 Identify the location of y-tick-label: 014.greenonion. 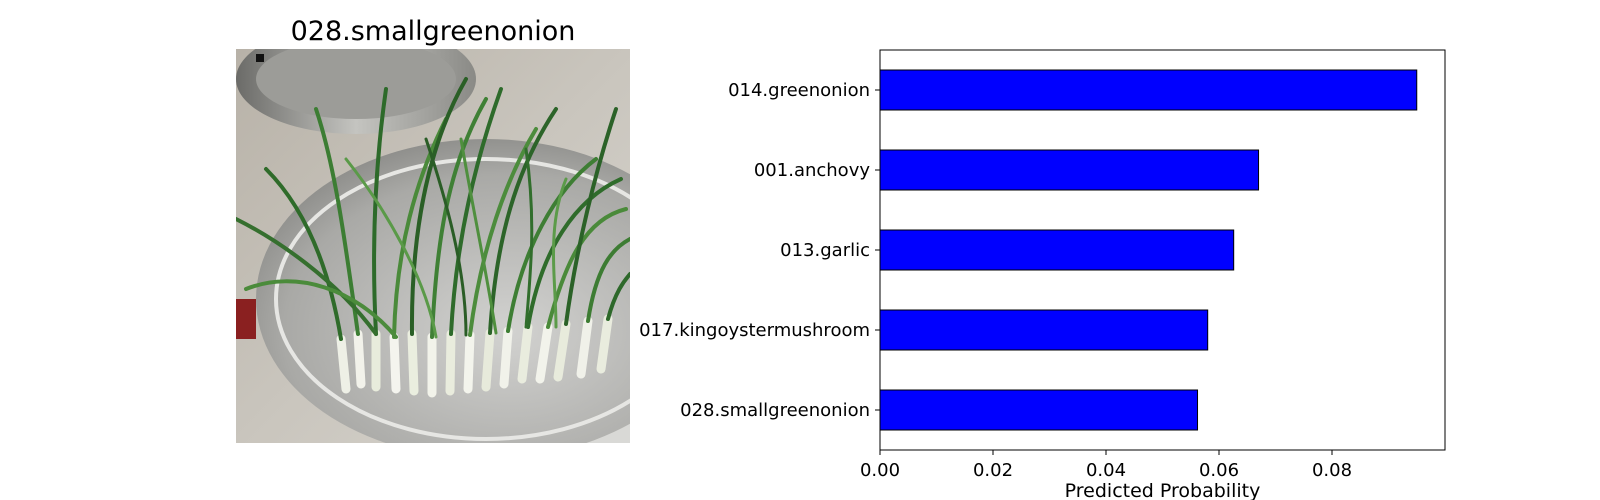
(799, 90).